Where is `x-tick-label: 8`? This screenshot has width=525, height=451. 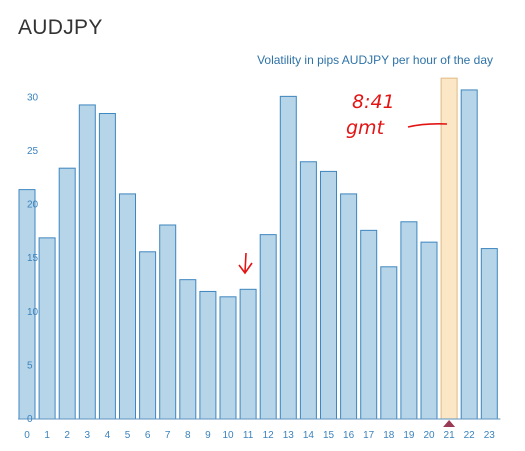 x-tick-label: 8 is located at coordinates (188, 435).